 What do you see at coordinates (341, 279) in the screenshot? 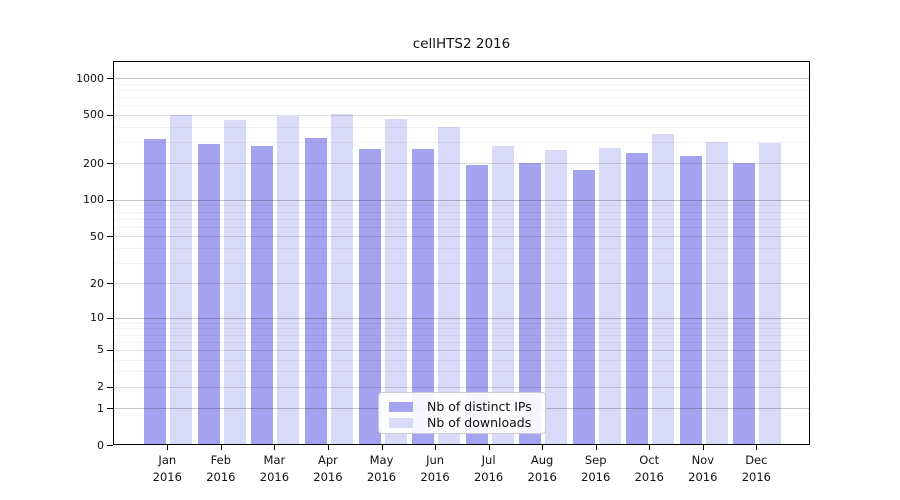
I see `bar-downloads-apr` at bounding box center [341, 279].